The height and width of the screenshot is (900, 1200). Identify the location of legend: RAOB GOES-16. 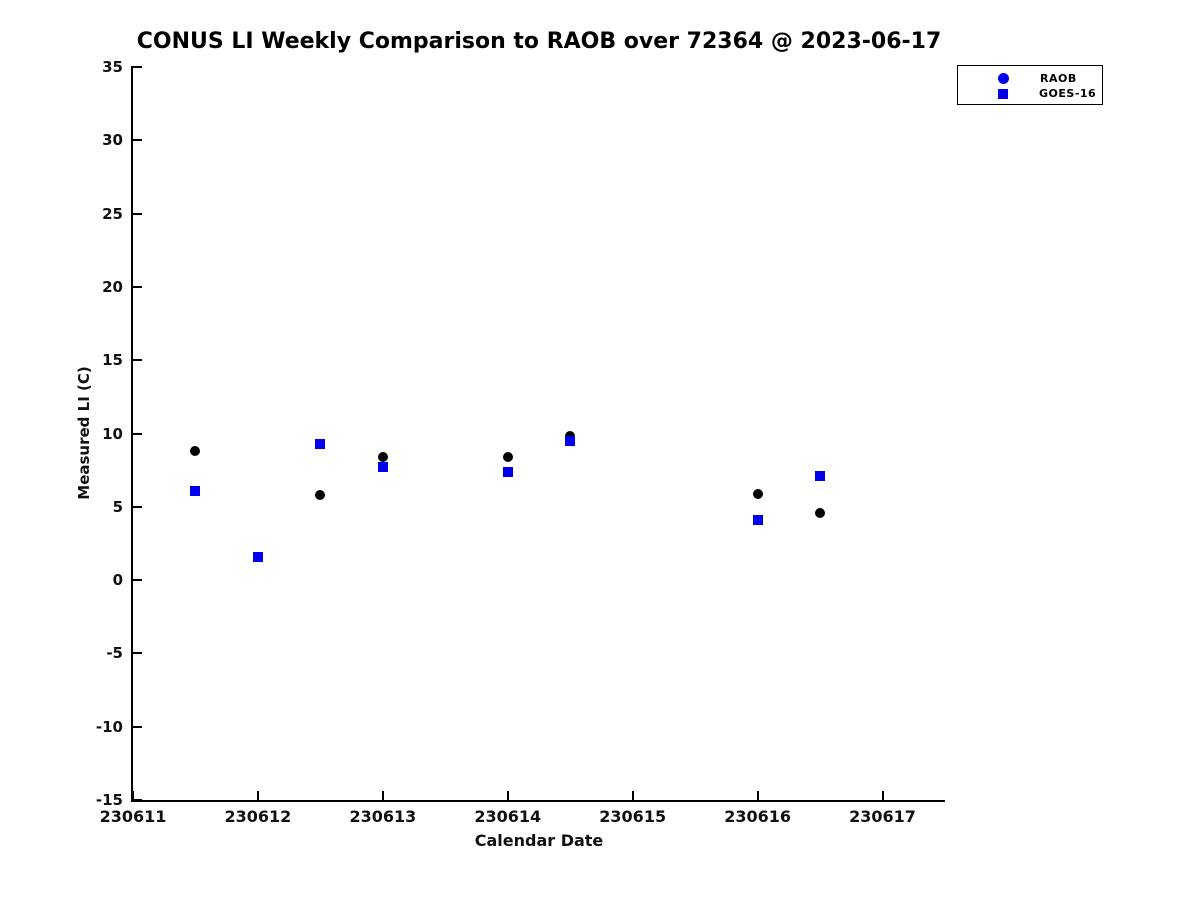
(1030, 85).